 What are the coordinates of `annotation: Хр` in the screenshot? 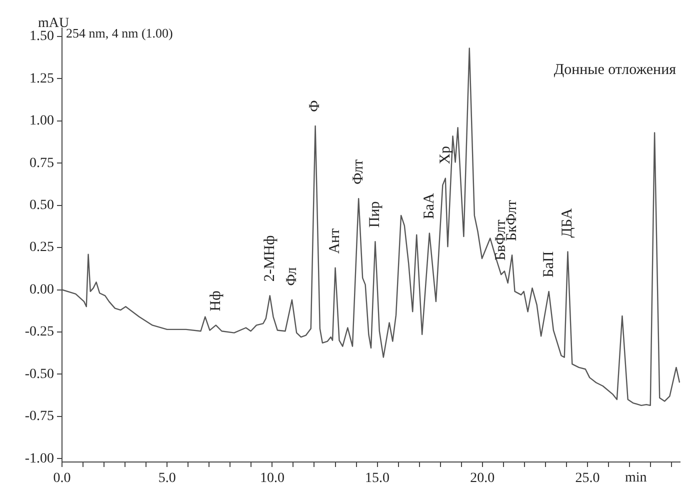 It's located at (445, 155).